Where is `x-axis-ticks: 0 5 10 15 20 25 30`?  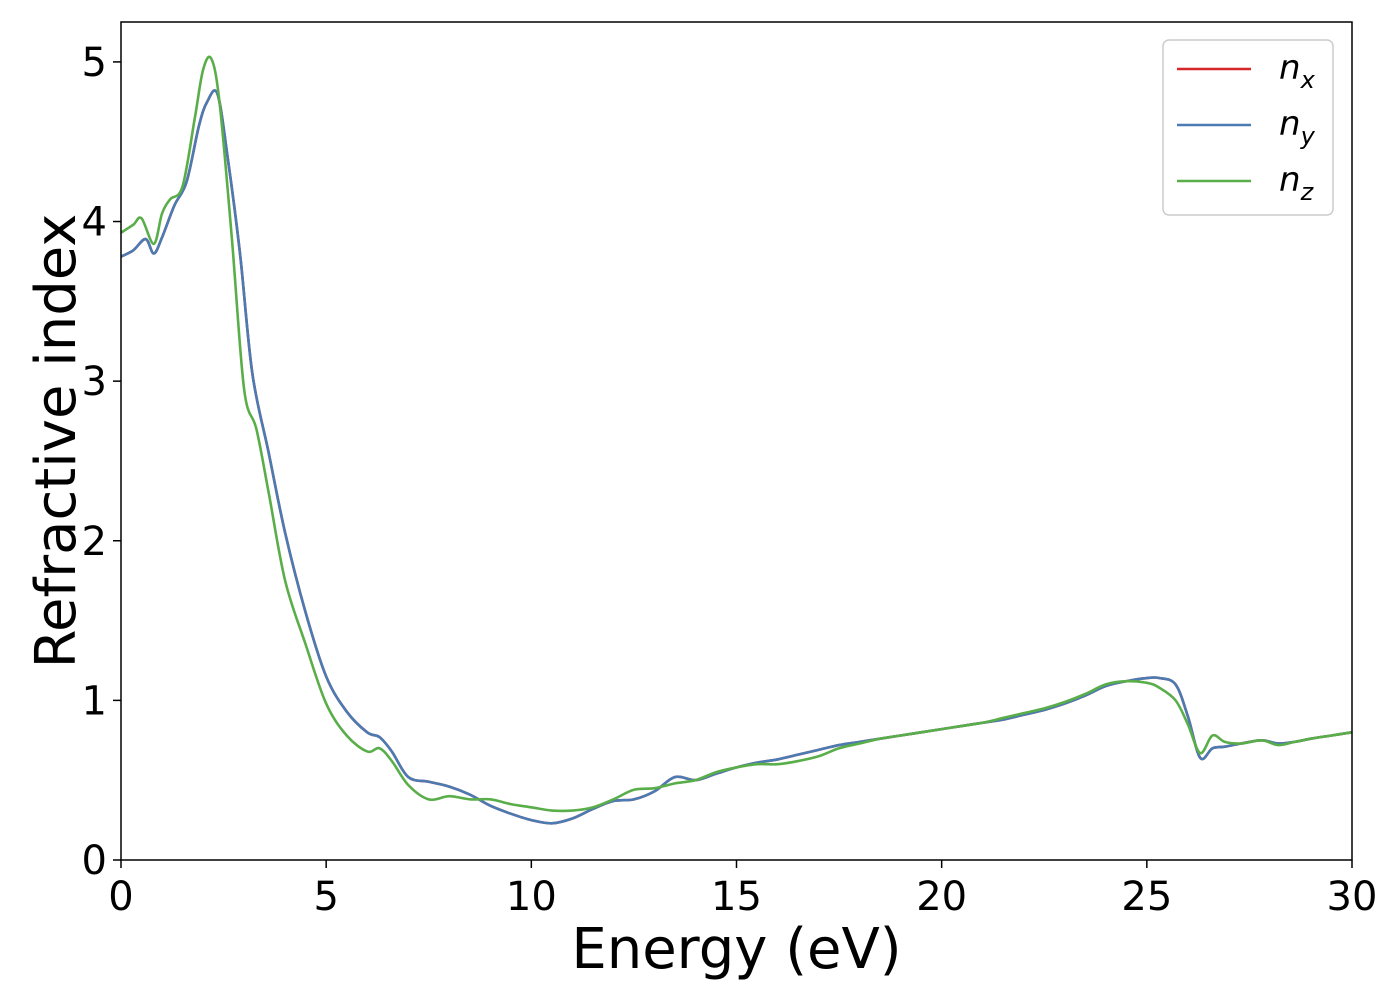 x-axis-ticks: 0 5 10 15 20 25 30 is located at coordinates (742, 890).